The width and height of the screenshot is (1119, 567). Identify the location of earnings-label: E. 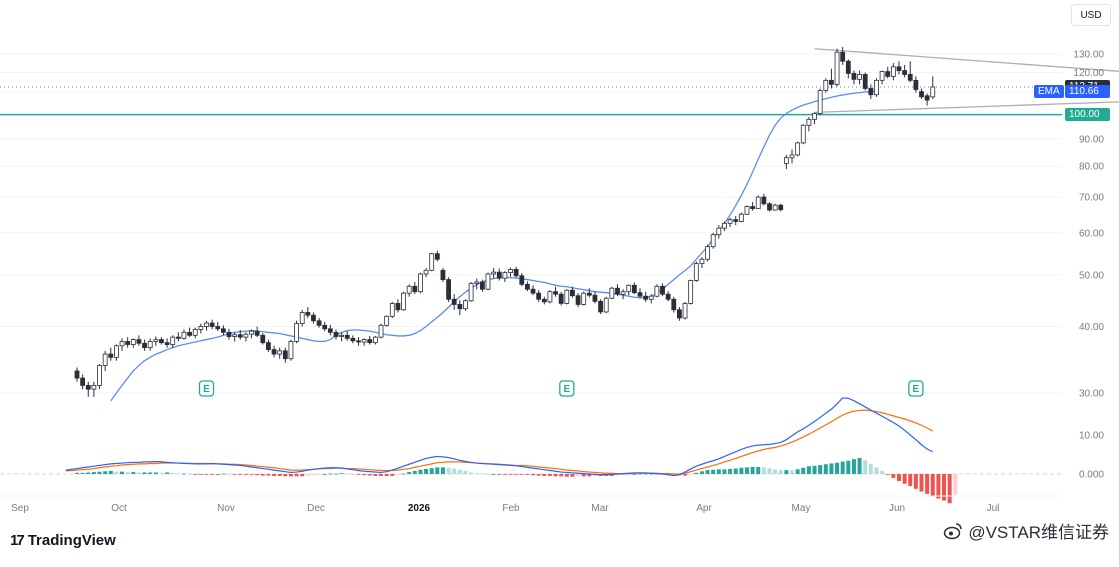
(206, 389).